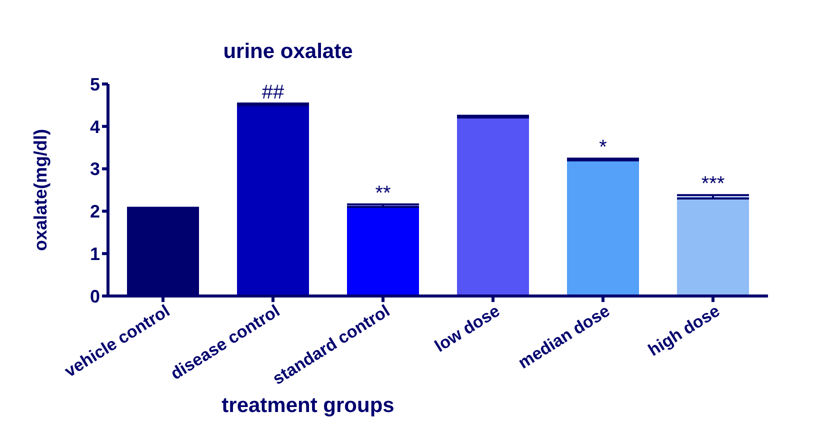 This screenshot has width=818, height=433. I want to click on annotation: *, so click(603, 147).